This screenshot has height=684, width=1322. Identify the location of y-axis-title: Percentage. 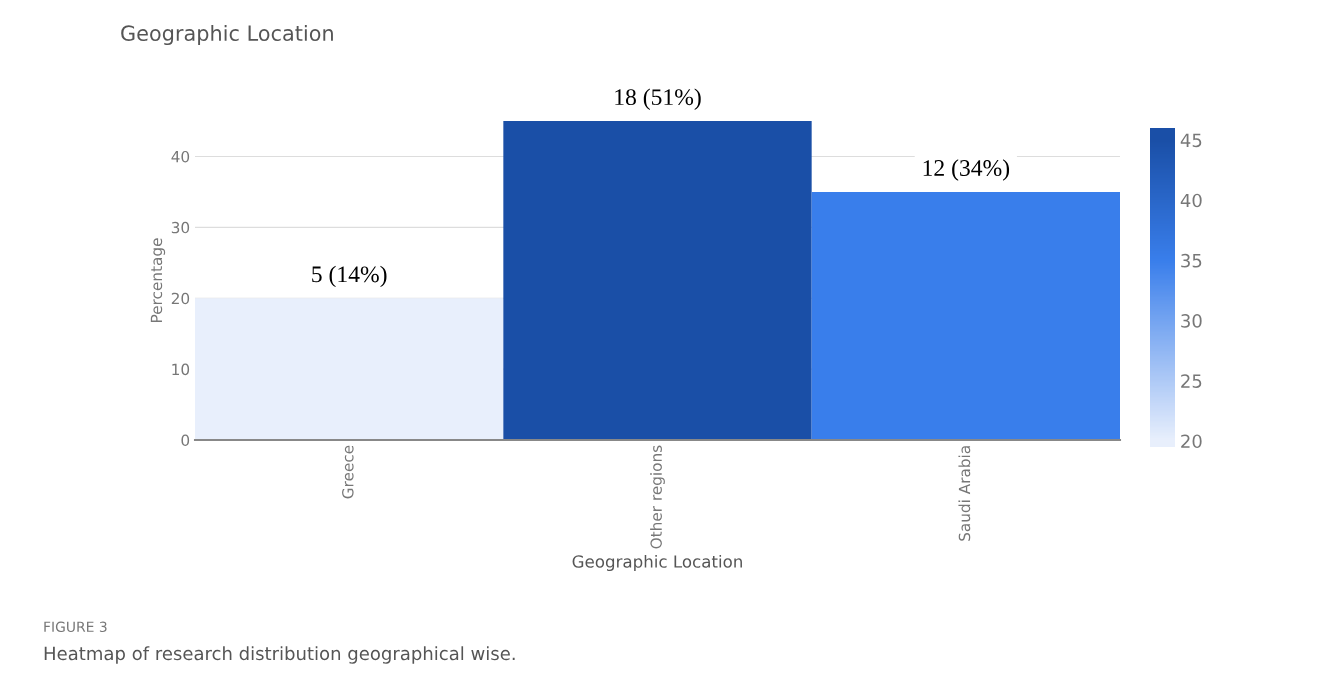
(158, 280).